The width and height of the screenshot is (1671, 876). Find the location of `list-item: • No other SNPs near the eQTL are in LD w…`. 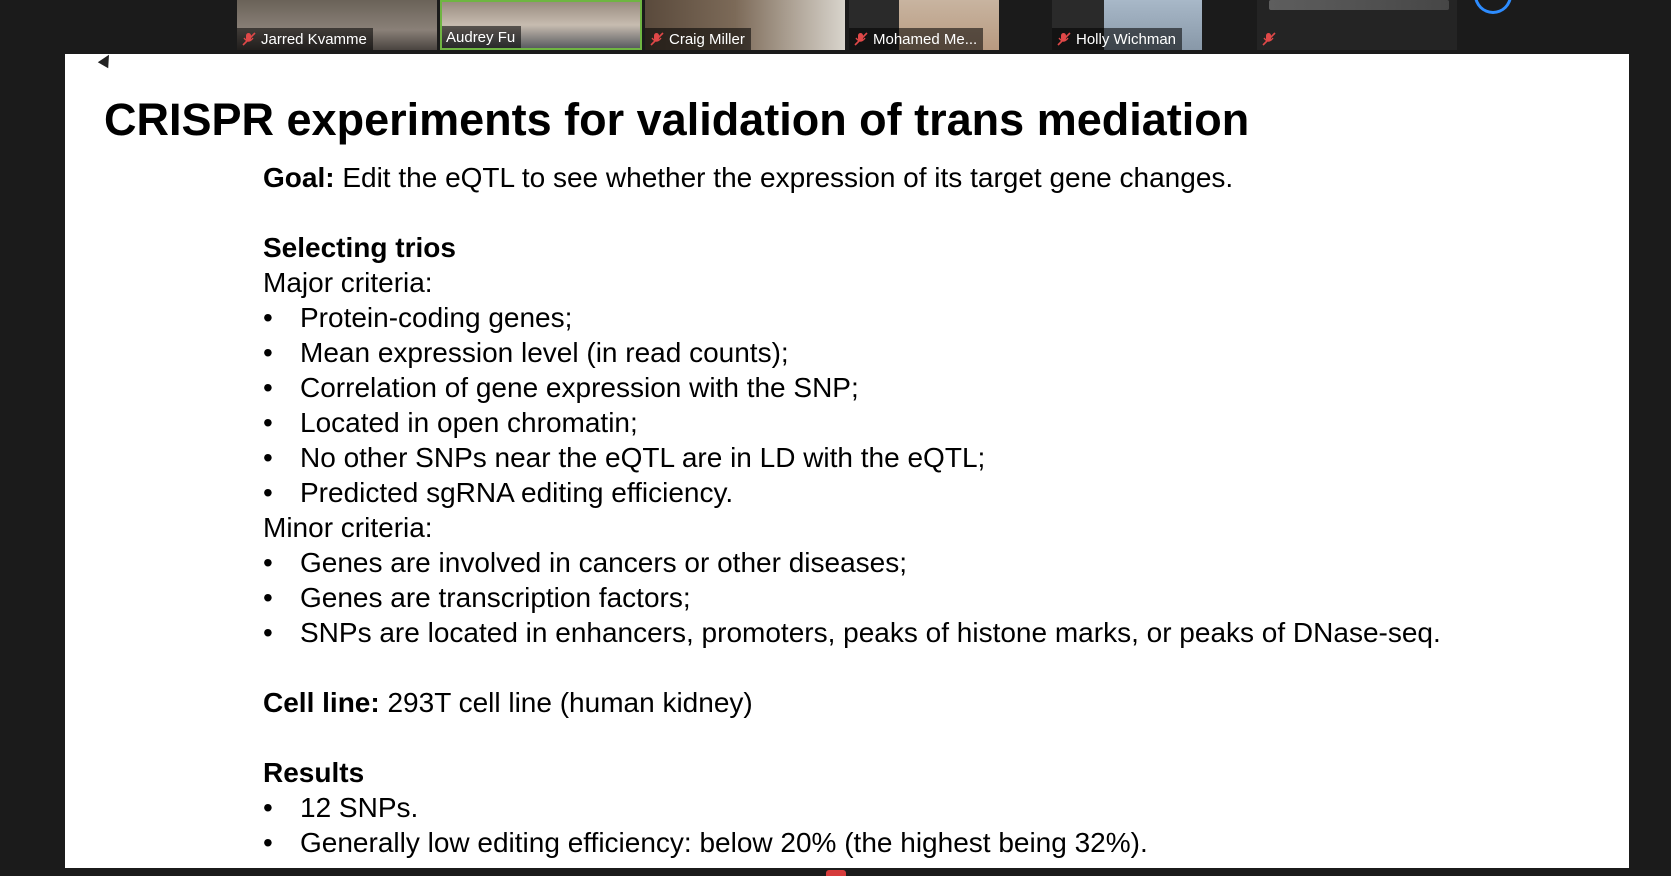

list-item: • No other SNPs near the eQTL are in LD w… is located at coordinates (624, 457).